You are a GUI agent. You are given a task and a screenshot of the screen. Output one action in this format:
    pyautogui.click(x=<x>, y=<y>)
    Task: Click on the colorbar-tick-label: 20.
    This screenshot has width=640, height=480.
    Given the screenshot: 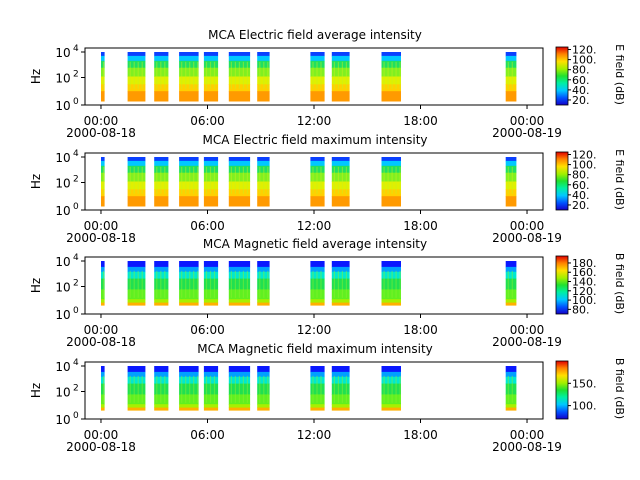 What is the action you would take?
    pyautogui.click(x=581, y=100)
    